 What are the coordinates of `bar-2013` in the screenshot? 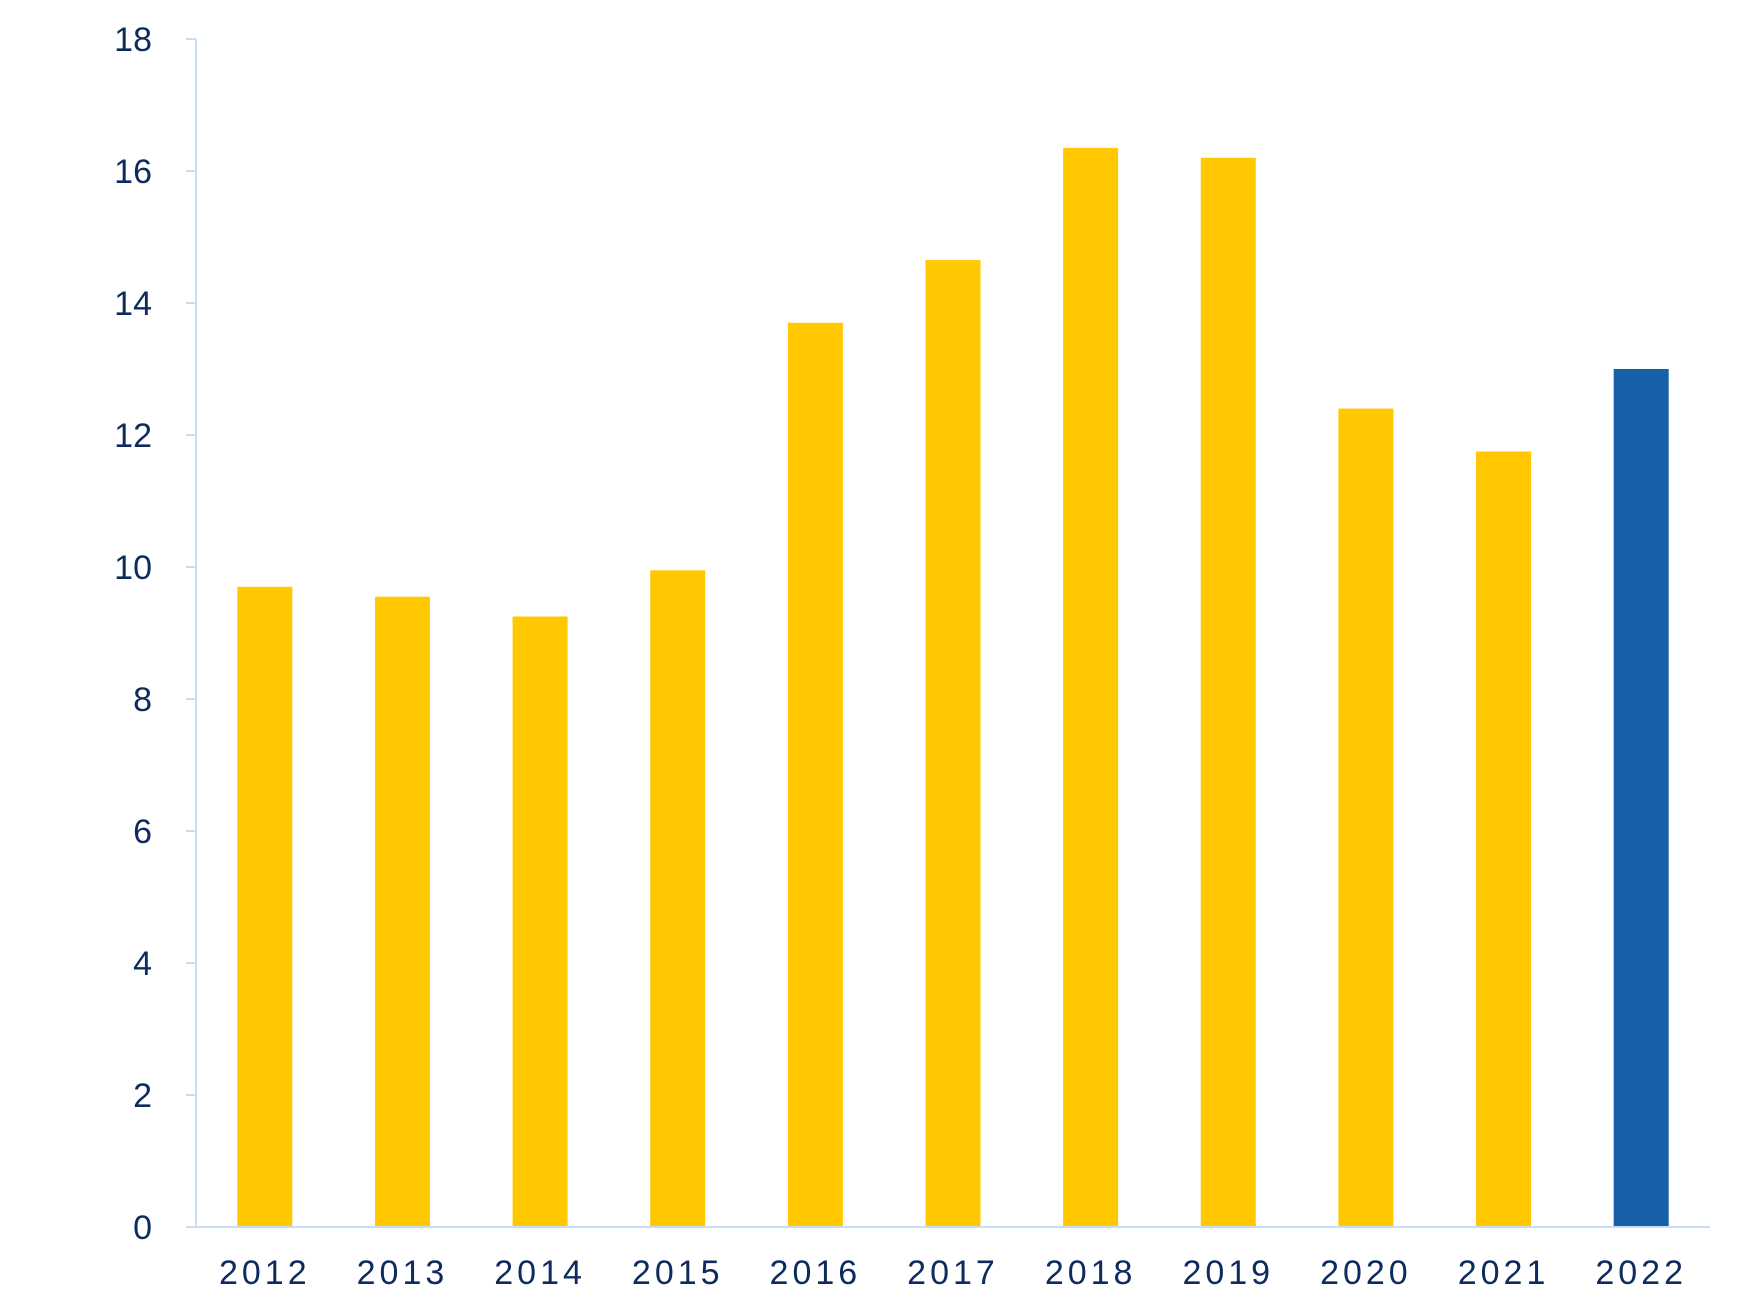 It's located at (402, 911).